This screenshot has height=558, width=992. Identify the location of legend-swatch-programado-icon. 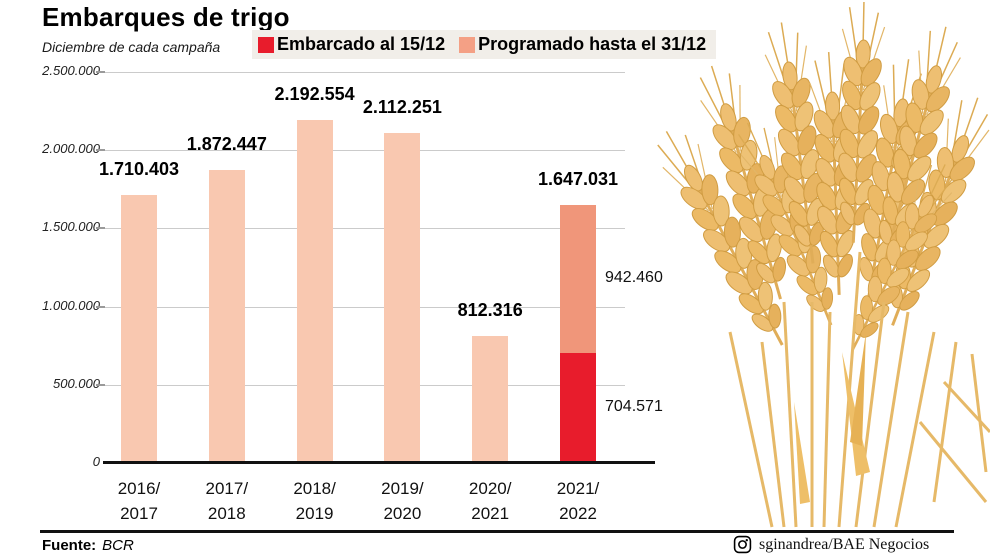
(467, 44).